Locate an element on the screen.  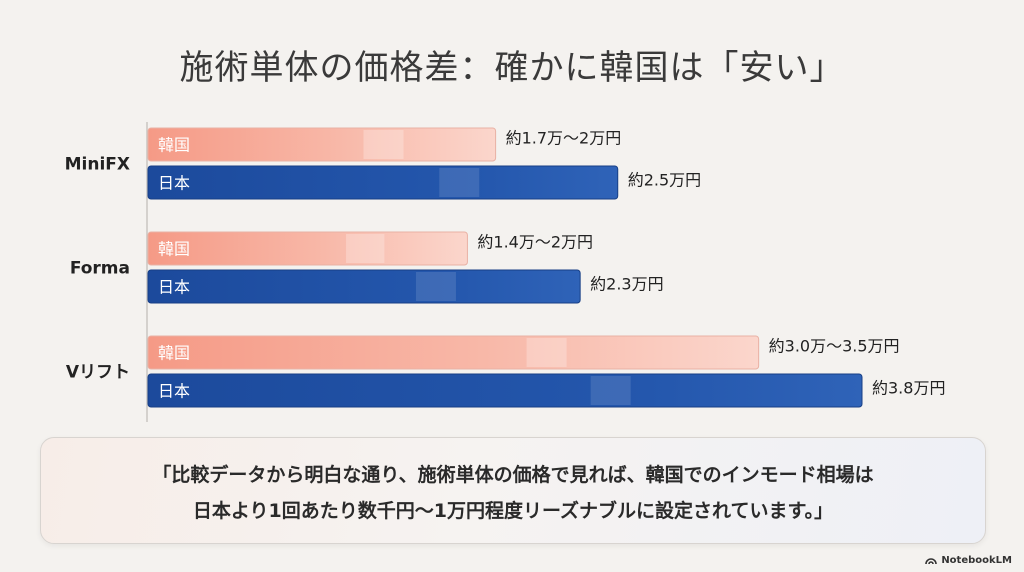
chart-title: 施術単体の価格差：確かに韓国は「安い」 is located at coordinates (512, 68).